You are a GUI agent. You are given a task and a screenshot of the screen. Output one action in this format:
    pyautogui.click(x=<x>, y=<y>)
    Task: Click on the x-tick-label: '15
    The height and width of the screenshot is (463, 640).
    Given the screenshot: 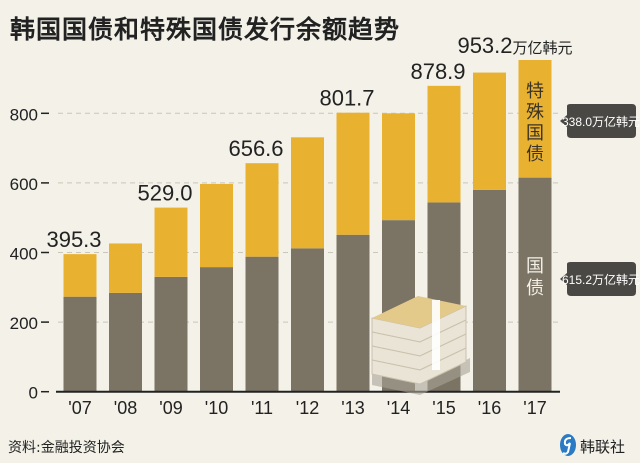 What is the action you would take?
    pyautogui.click(x=443, y=408)
    